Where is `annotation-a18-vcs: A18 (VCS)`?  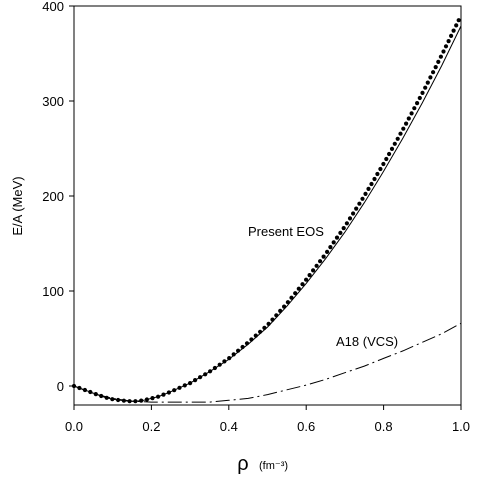
annotation-a18-vcs: A18 (VCS) is located at coordinates (367, 341).